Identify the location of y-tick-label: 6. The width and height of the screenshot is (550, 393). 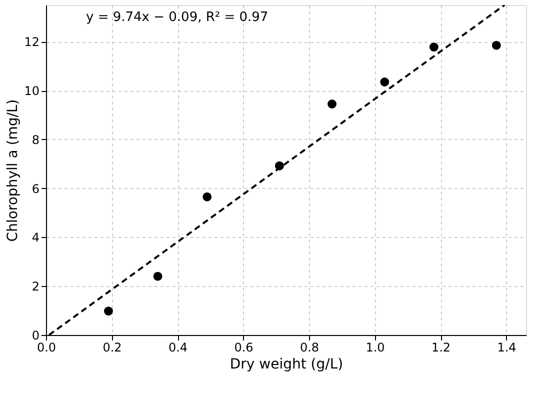
(36, 189).